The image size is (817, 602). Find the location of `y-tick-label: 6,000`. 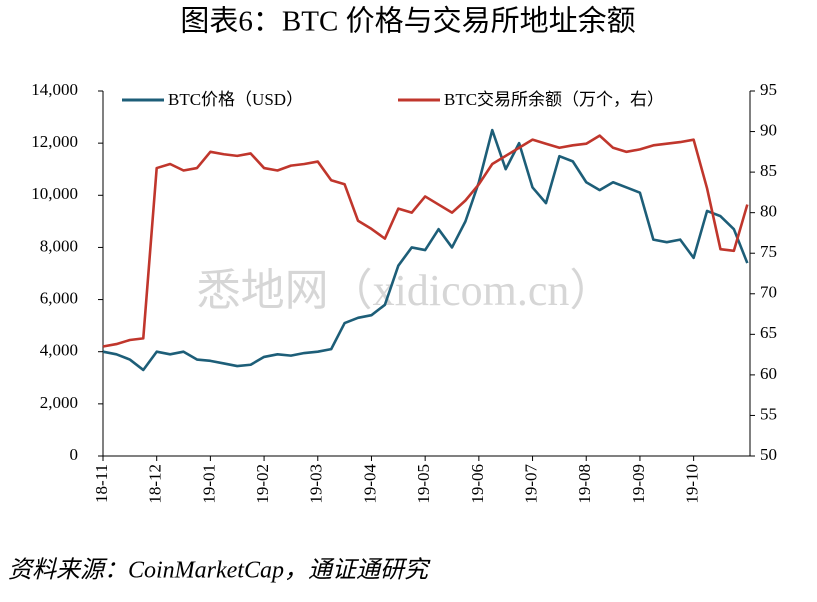

y-tick-label: 6,000 is located at coordinates (59, 297).